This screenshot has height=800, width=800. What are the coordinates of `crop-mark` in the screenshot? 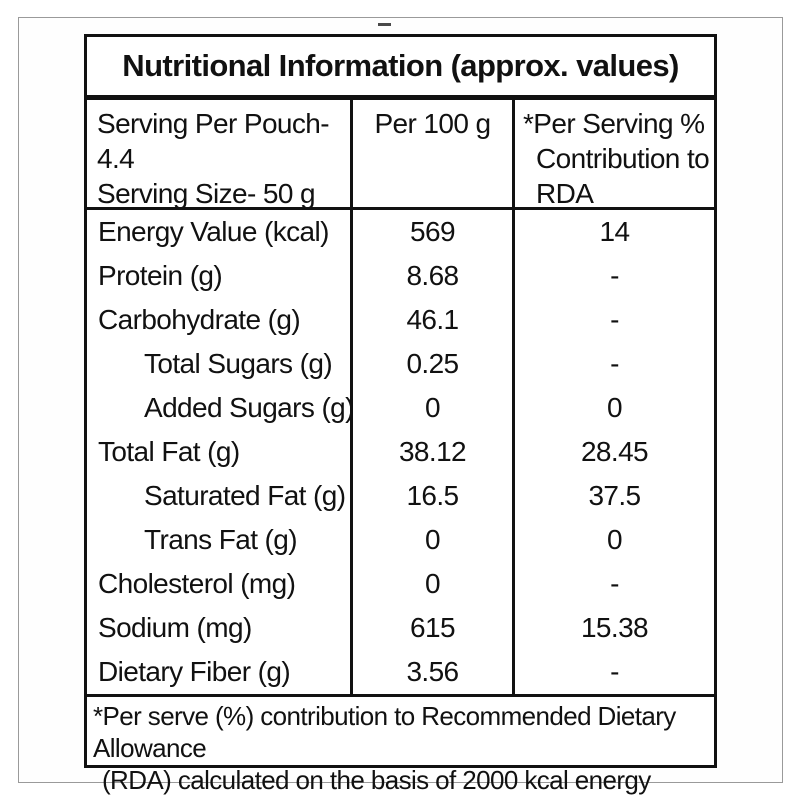 It's located at (384, 24).